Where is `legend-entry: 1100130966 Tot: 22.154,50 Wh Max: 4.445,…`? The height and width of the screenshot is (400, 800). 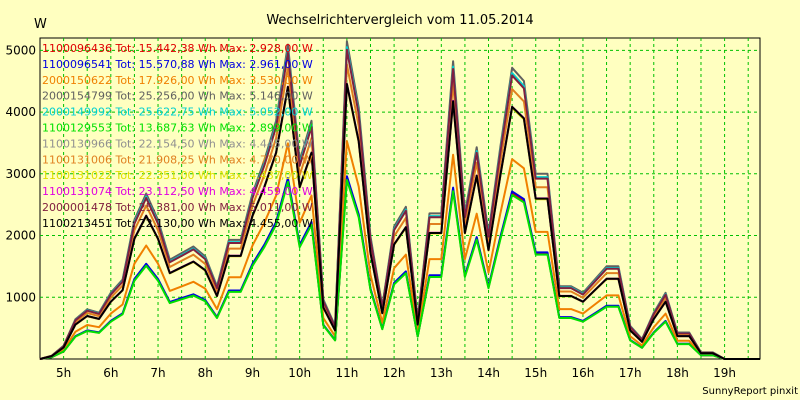 legend-entry: 1100130966 Tot: 22.154,50 Wh Max: 4.445,… is located at coordinates (177, 143).